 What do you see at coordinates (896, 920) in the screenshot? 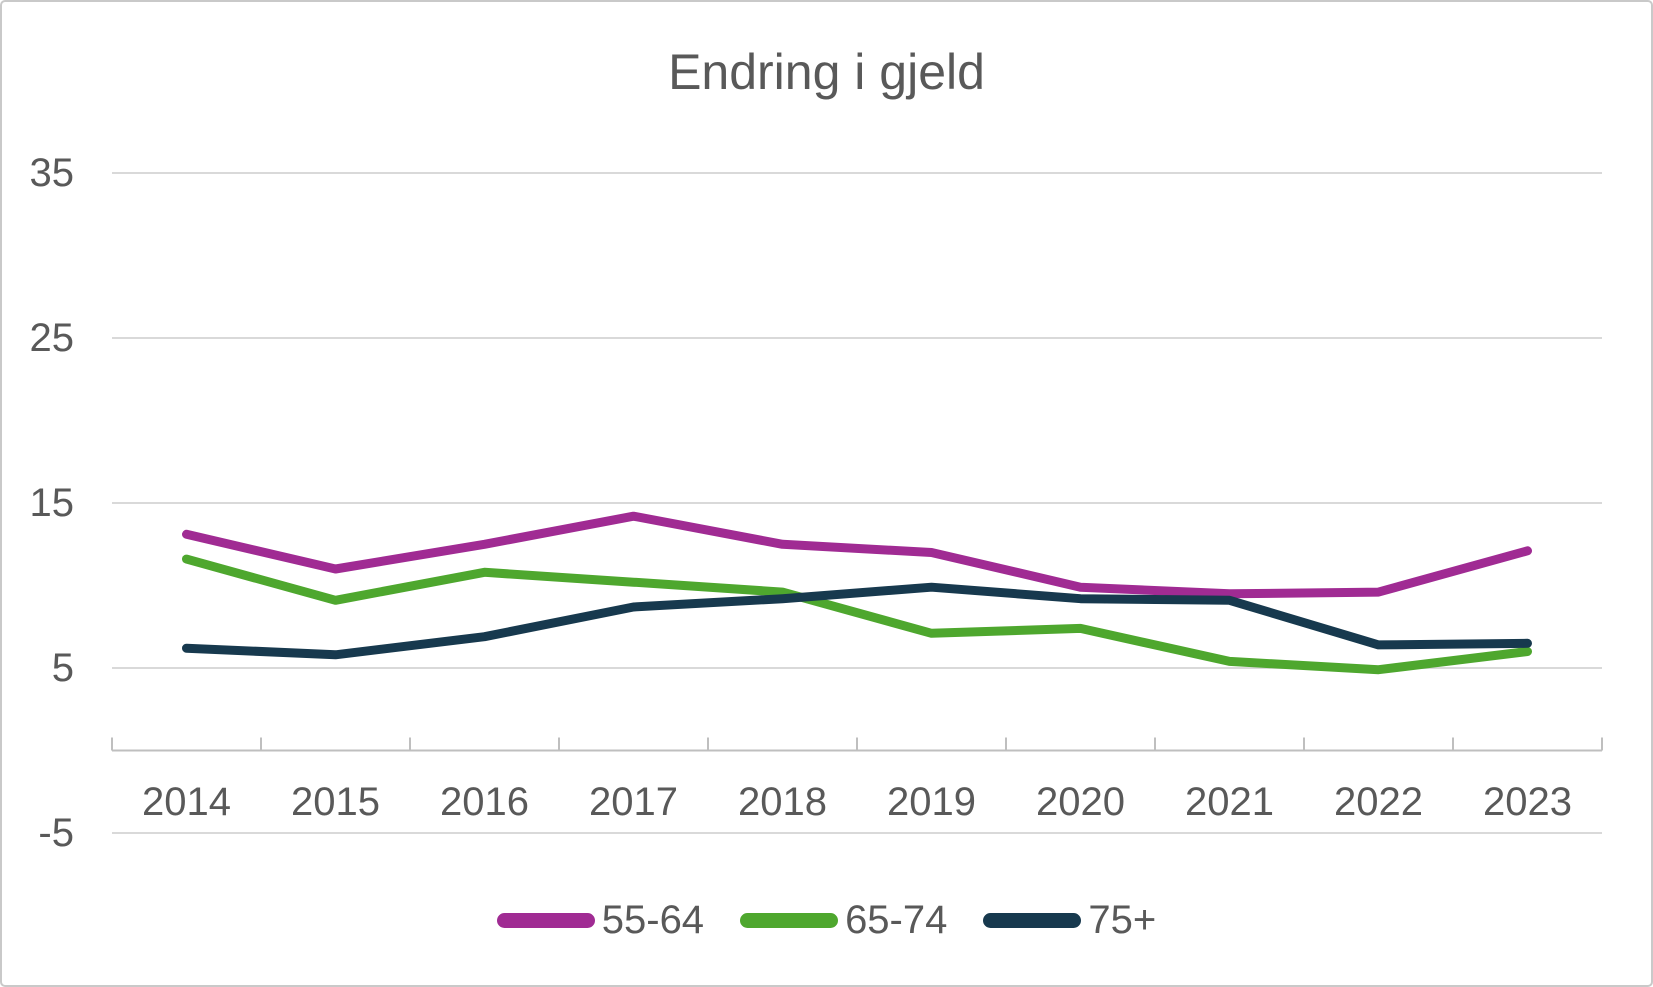
I see `legend-label: 65-74` at bounding box center [896, 920].